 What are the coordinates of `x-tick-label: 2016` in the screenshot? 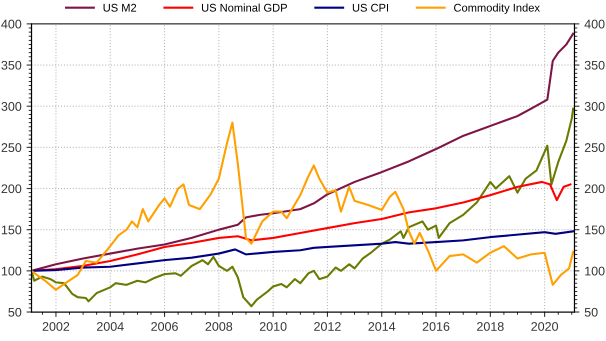 It's located at (436, 326).